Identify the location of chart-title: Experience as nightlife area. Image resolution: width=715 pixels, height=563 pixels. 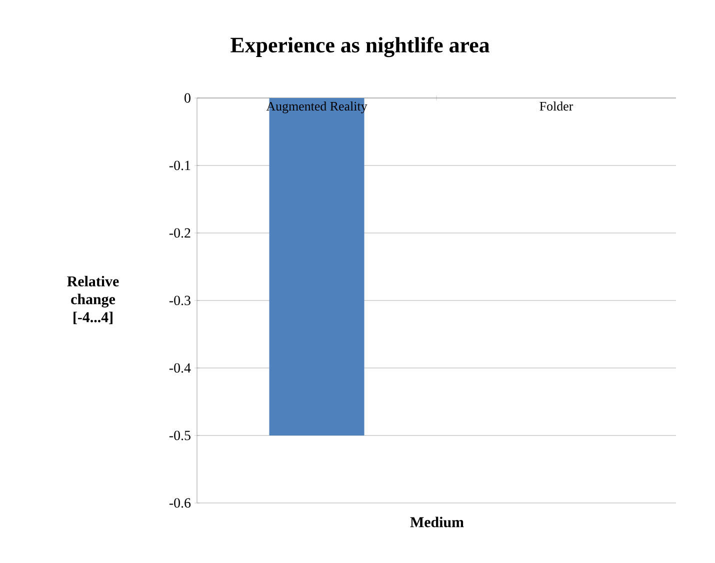
(360, 47).